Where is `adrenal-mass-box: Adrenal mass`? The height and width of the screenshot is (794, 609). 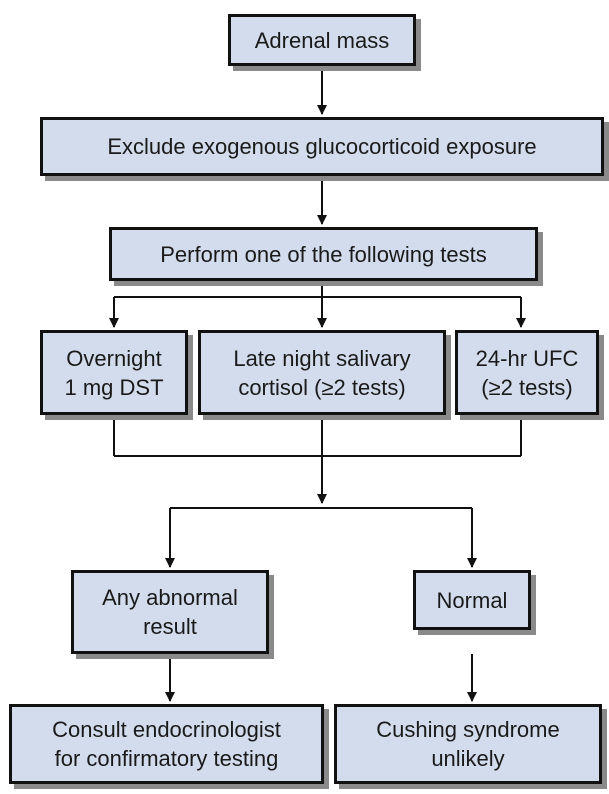
adrenal-mass-box: Adrenal mass is located at coordinates (322, 40).